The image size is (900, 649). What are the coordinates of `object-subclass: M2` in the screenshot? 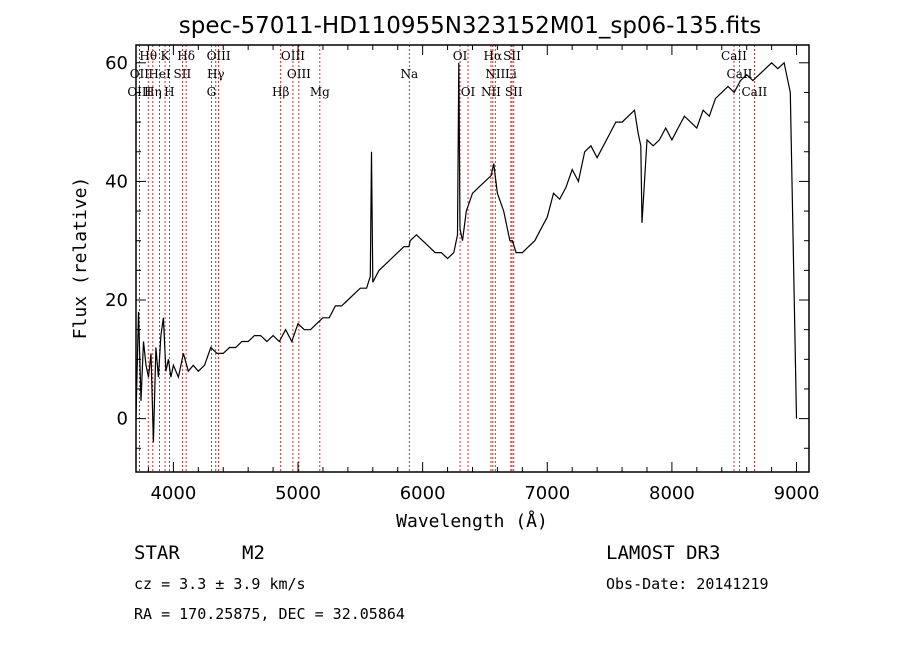 It's located at (253, 553).